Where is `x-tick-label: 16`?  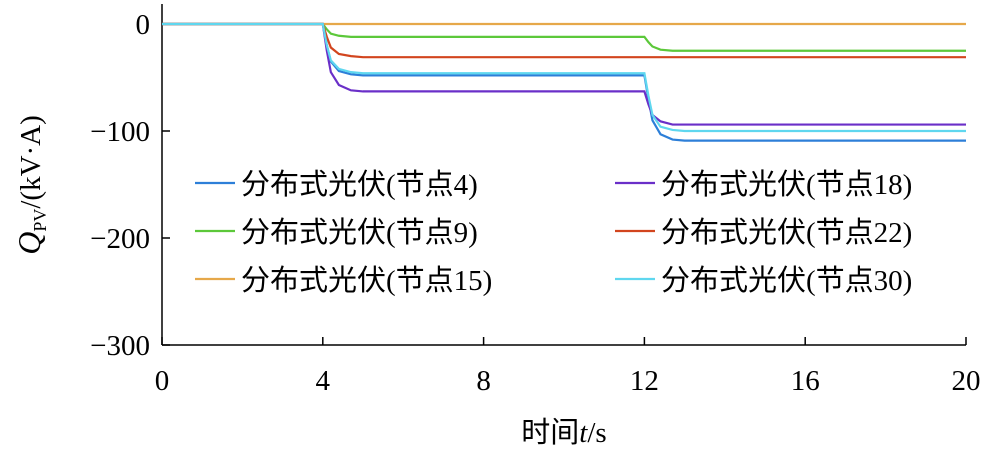 x-tick-label: 16 is located at coordinates (805, 381).